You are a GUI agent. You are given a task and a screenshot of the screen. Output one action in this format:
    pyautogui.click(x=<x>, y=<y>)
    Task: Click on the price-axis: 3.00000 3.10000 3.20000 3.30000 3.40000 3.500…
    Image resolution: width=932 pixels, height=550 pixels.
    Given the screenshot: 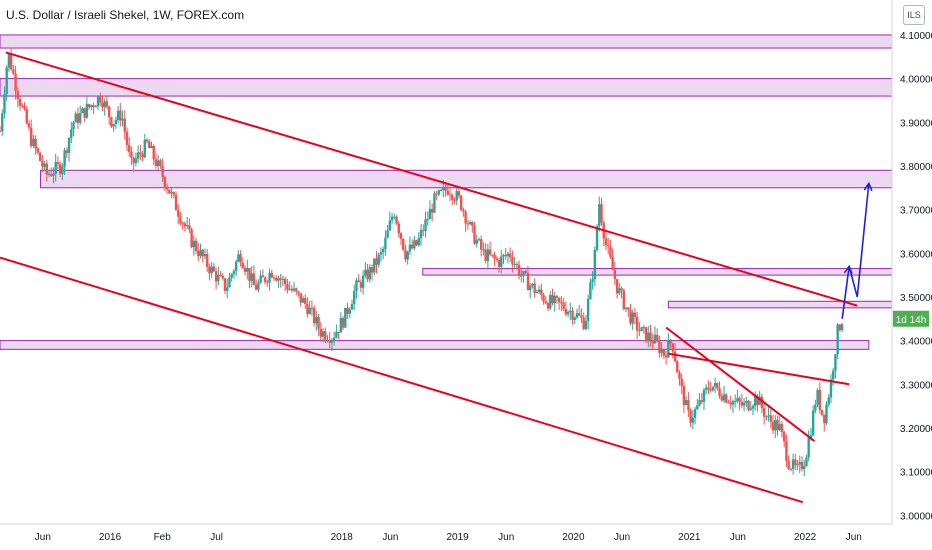 What is the action you would take?
    pyautogui.click(x=916, y=276)
    